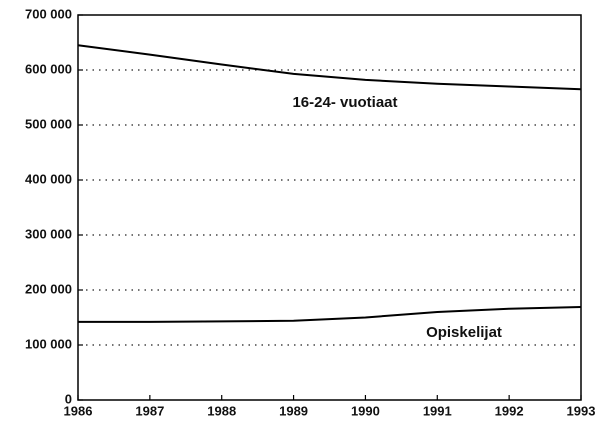 The image size is (606, 423). I want to click on series-label: Opiskelijat, so click(464, 332).